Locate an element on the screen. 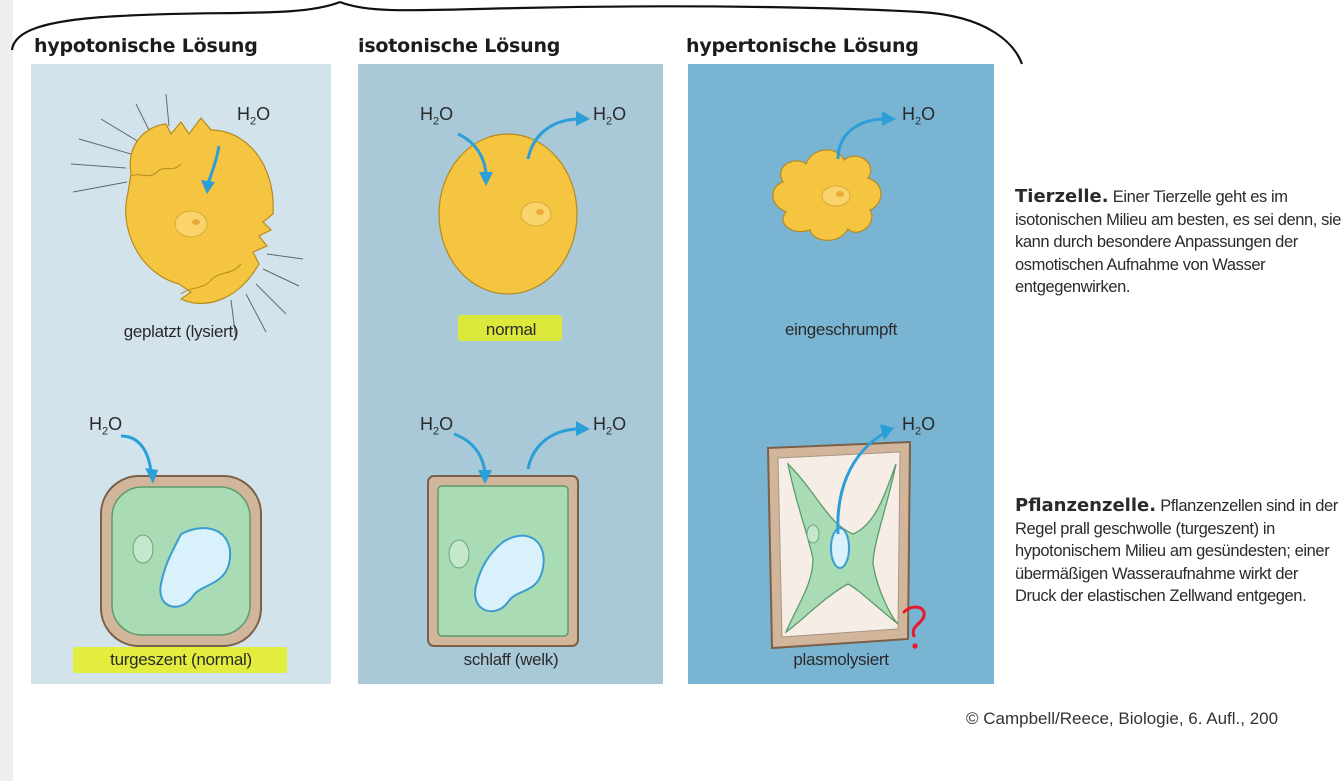 The width and height of the screenshot is (1342, 781). lysis-rays is located at coordinates (187, 216).